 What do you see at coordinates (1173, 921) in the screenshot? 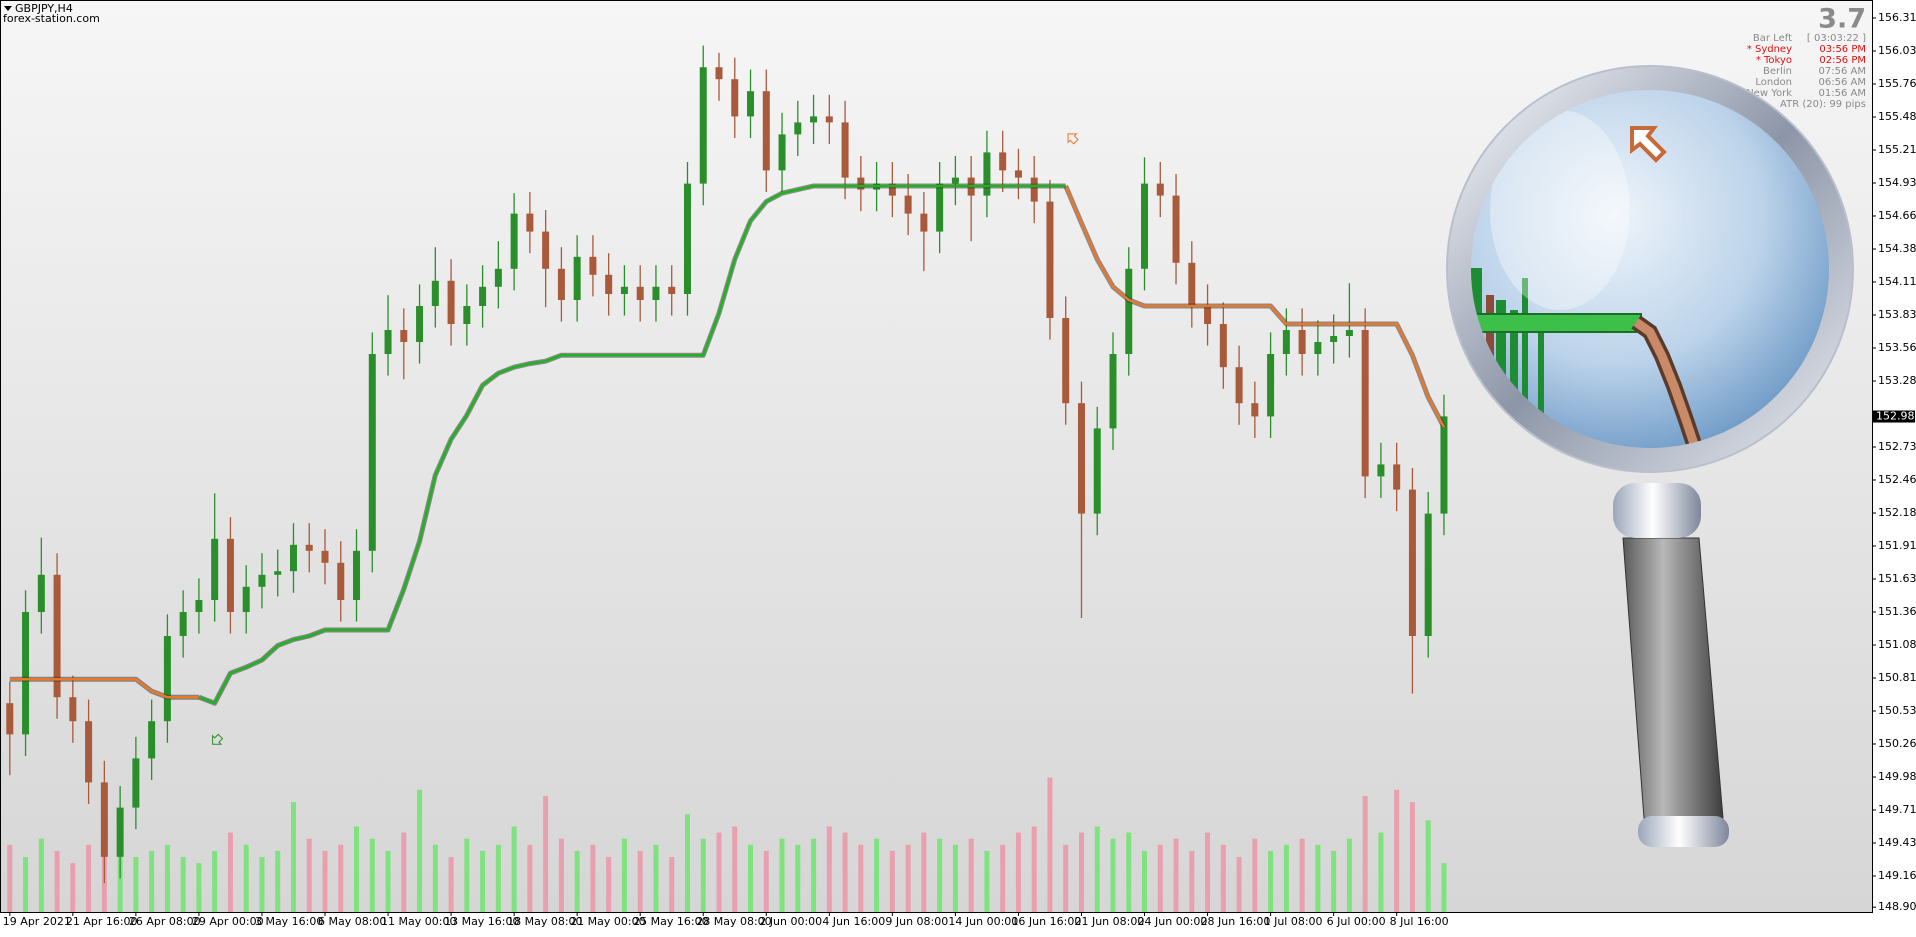
I see `x-tick-label: 24 Jun 00:00` at bounding box center [1173, 921].